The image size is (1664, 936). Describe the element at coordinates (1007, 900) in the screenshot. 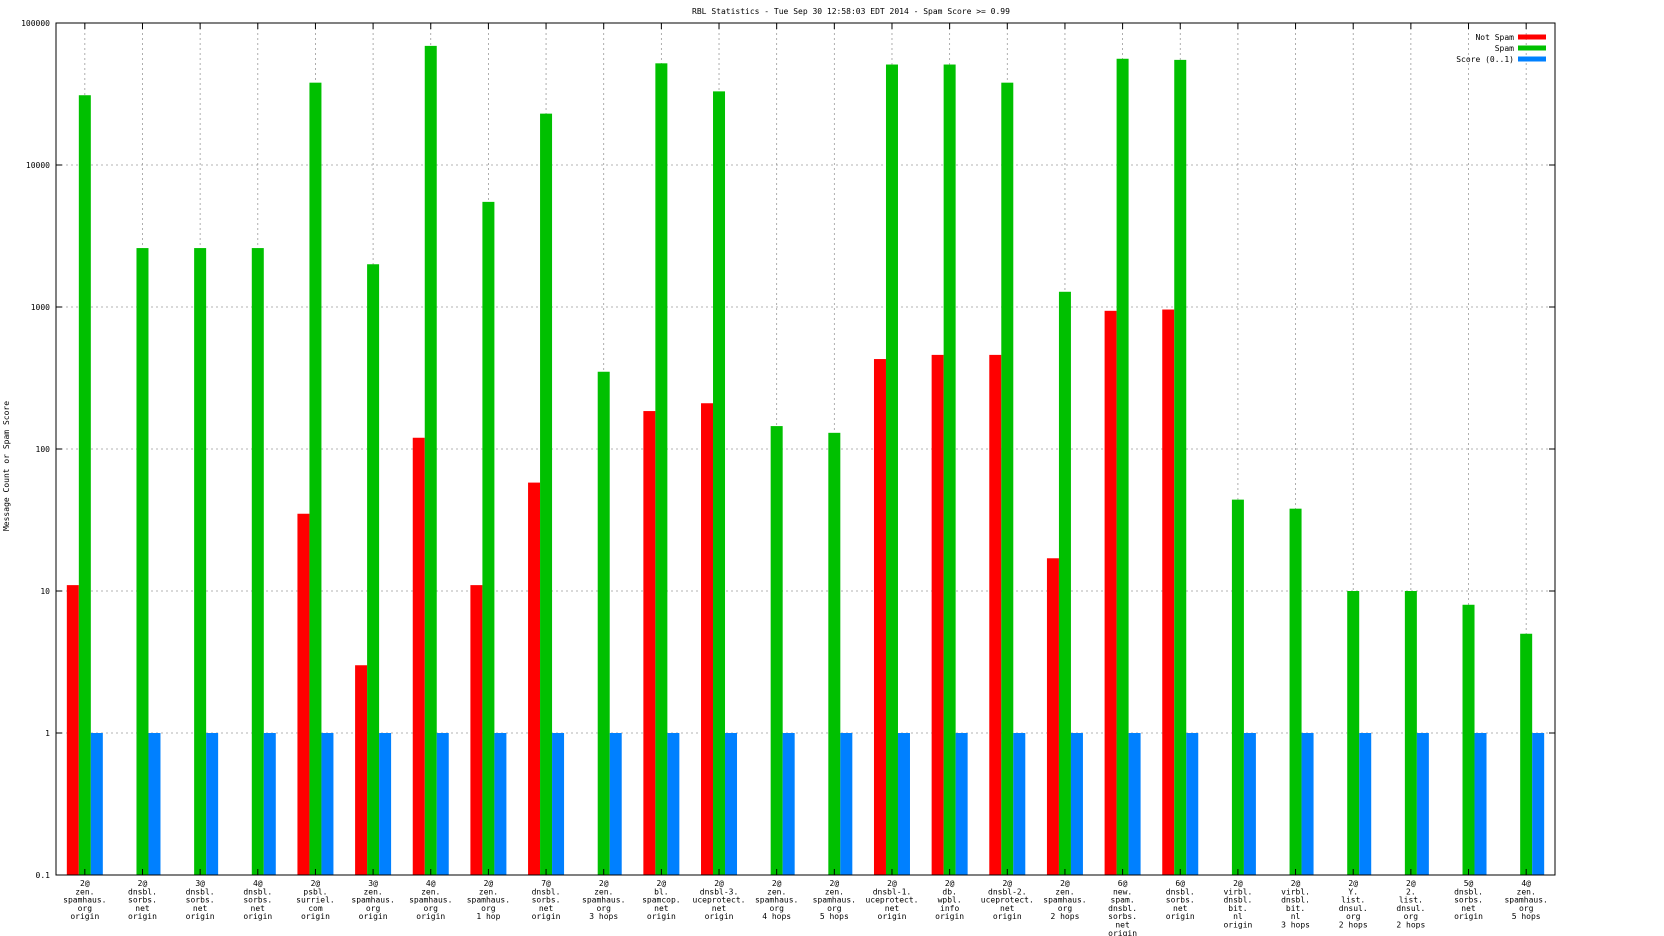

I see `x-tick-label: 2@ dnsbl-2. uceprotect. net origin` at that location.